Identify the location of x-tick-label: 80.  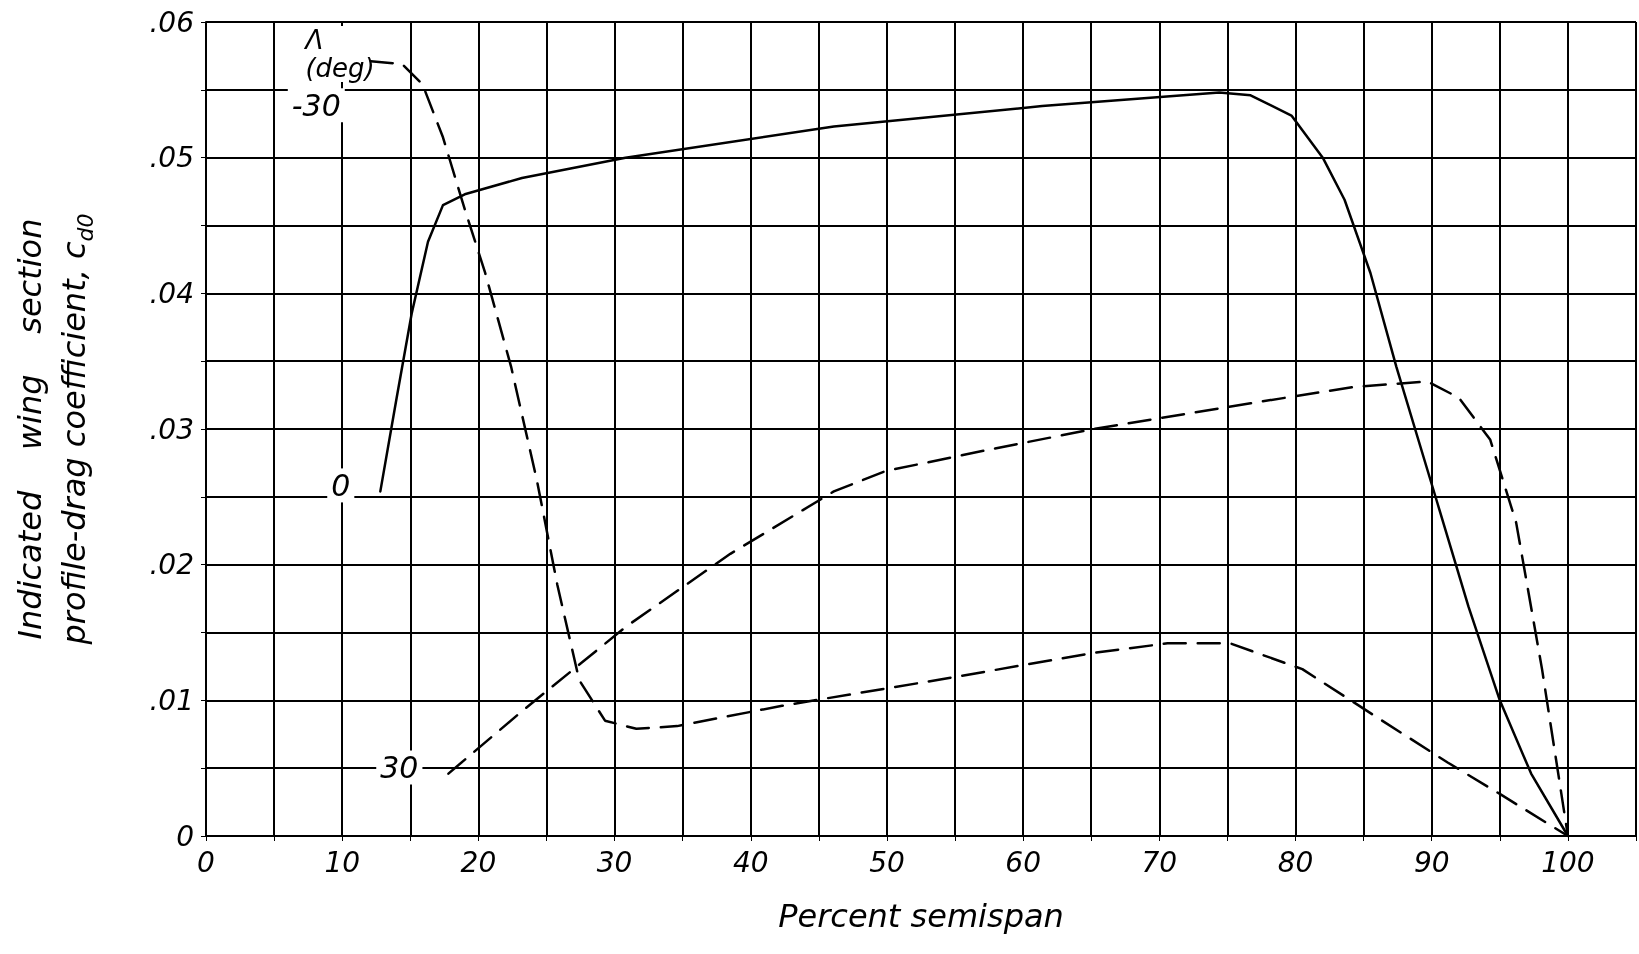
(1295, 862).